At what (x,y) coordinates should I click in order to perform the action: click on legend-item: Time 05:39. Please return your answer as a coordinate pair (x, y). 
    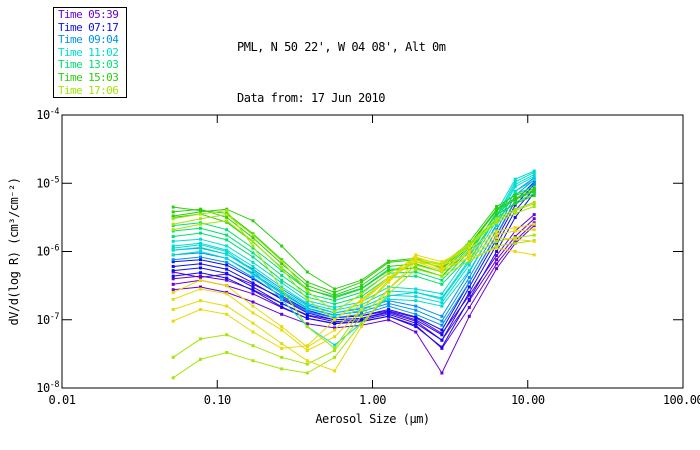
    Looking at the image, I should click on (88, 14).